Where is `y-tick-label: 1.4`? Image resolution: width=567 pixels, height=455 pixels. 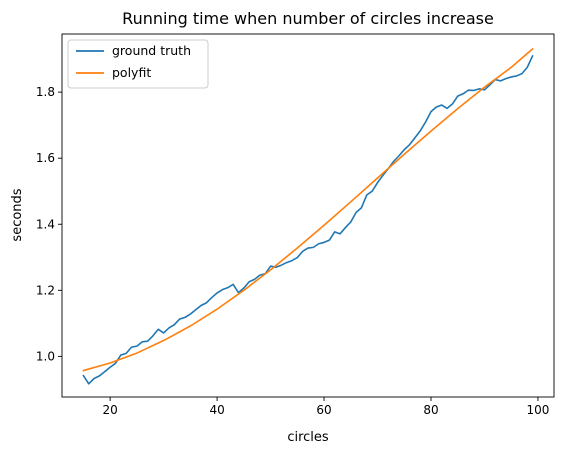 y-tick-label: 1.4 is located at coordinates (45, 224).